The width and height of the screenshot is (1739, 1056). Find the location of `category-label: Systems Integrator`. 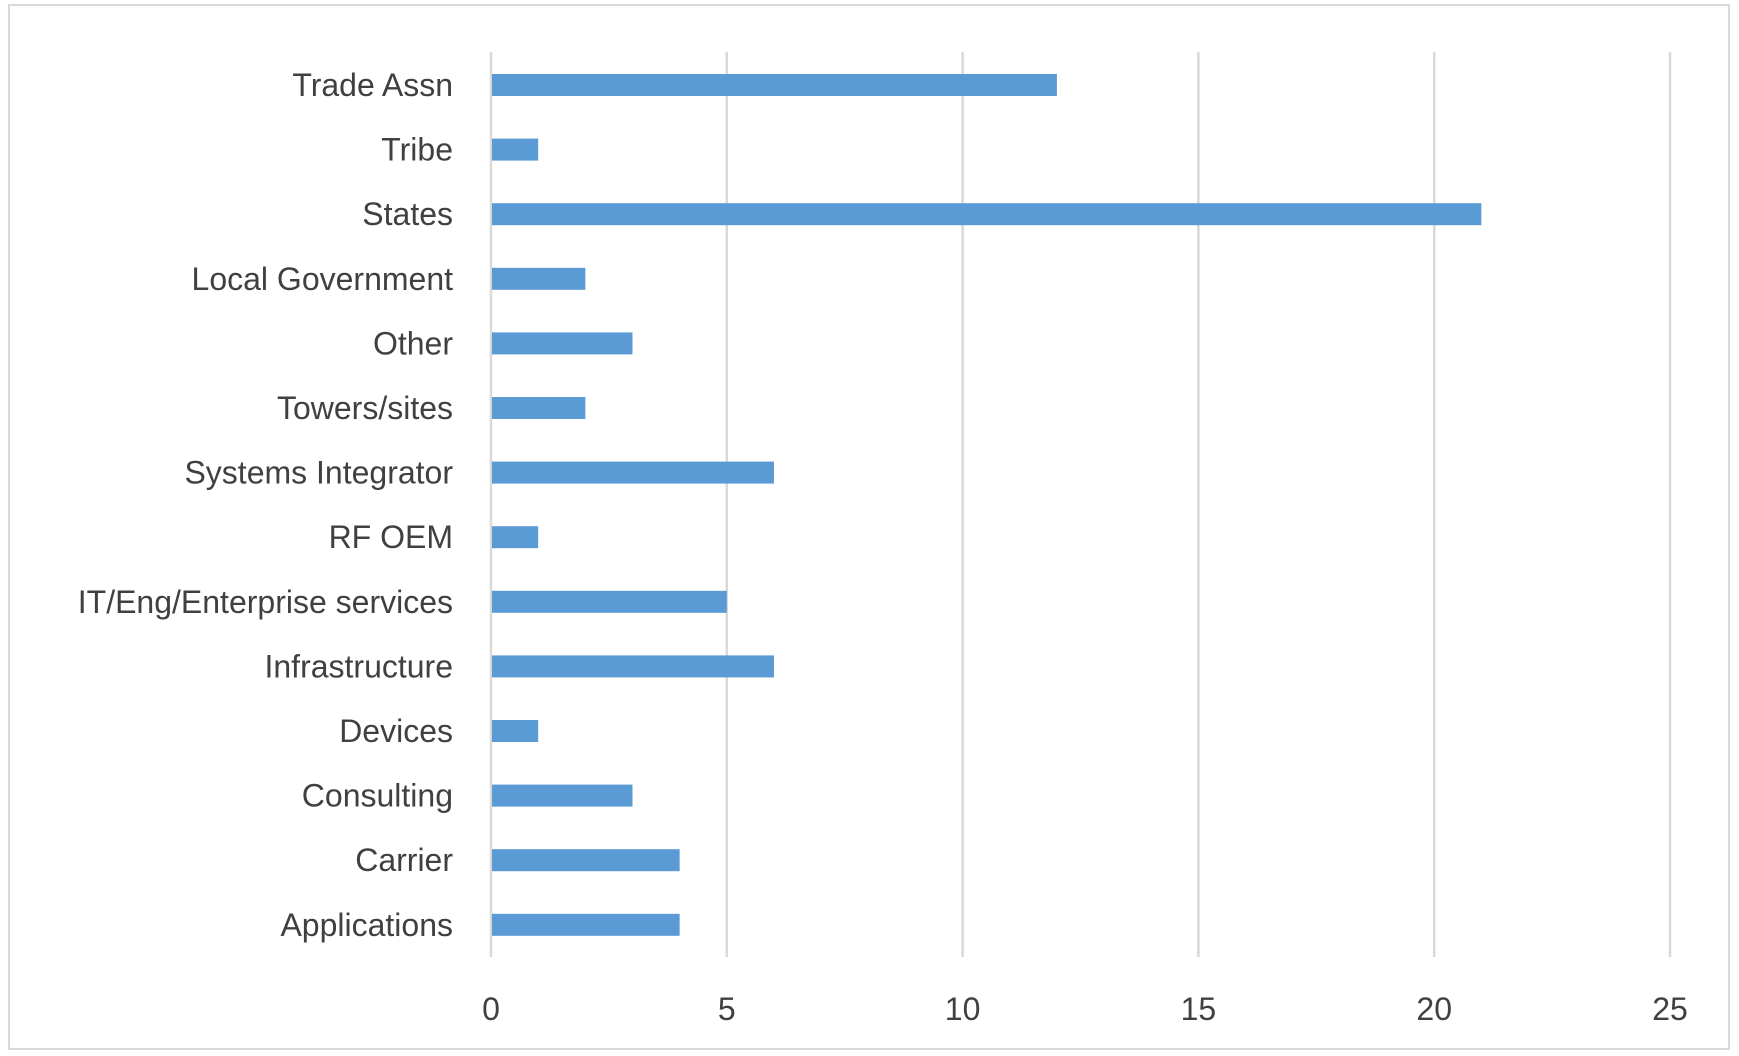

category-label: Systems Integrator is located at coordinates (318, 473).